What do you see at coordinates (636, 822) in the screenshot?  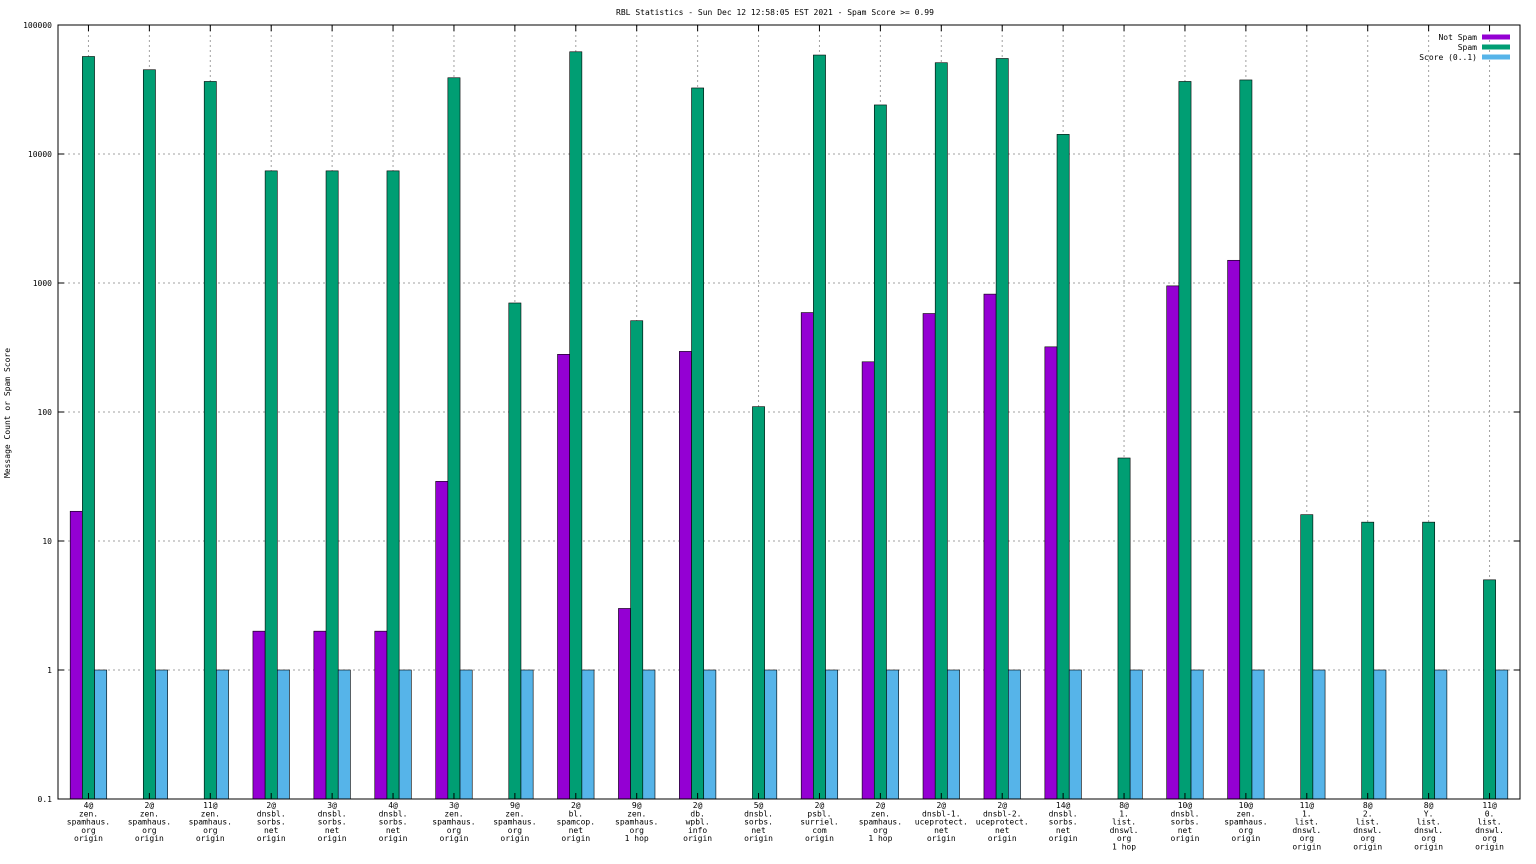 I see `x-tick-label: 9@ zen. spamhaus. org 1 hop` at bounding box center [636, 822].